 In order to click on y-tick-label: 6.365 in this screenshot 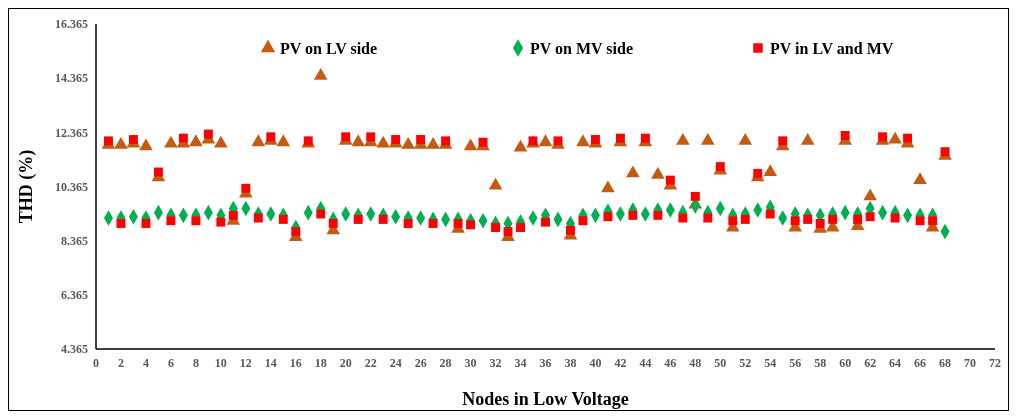, I will do `click(74, 295)`.